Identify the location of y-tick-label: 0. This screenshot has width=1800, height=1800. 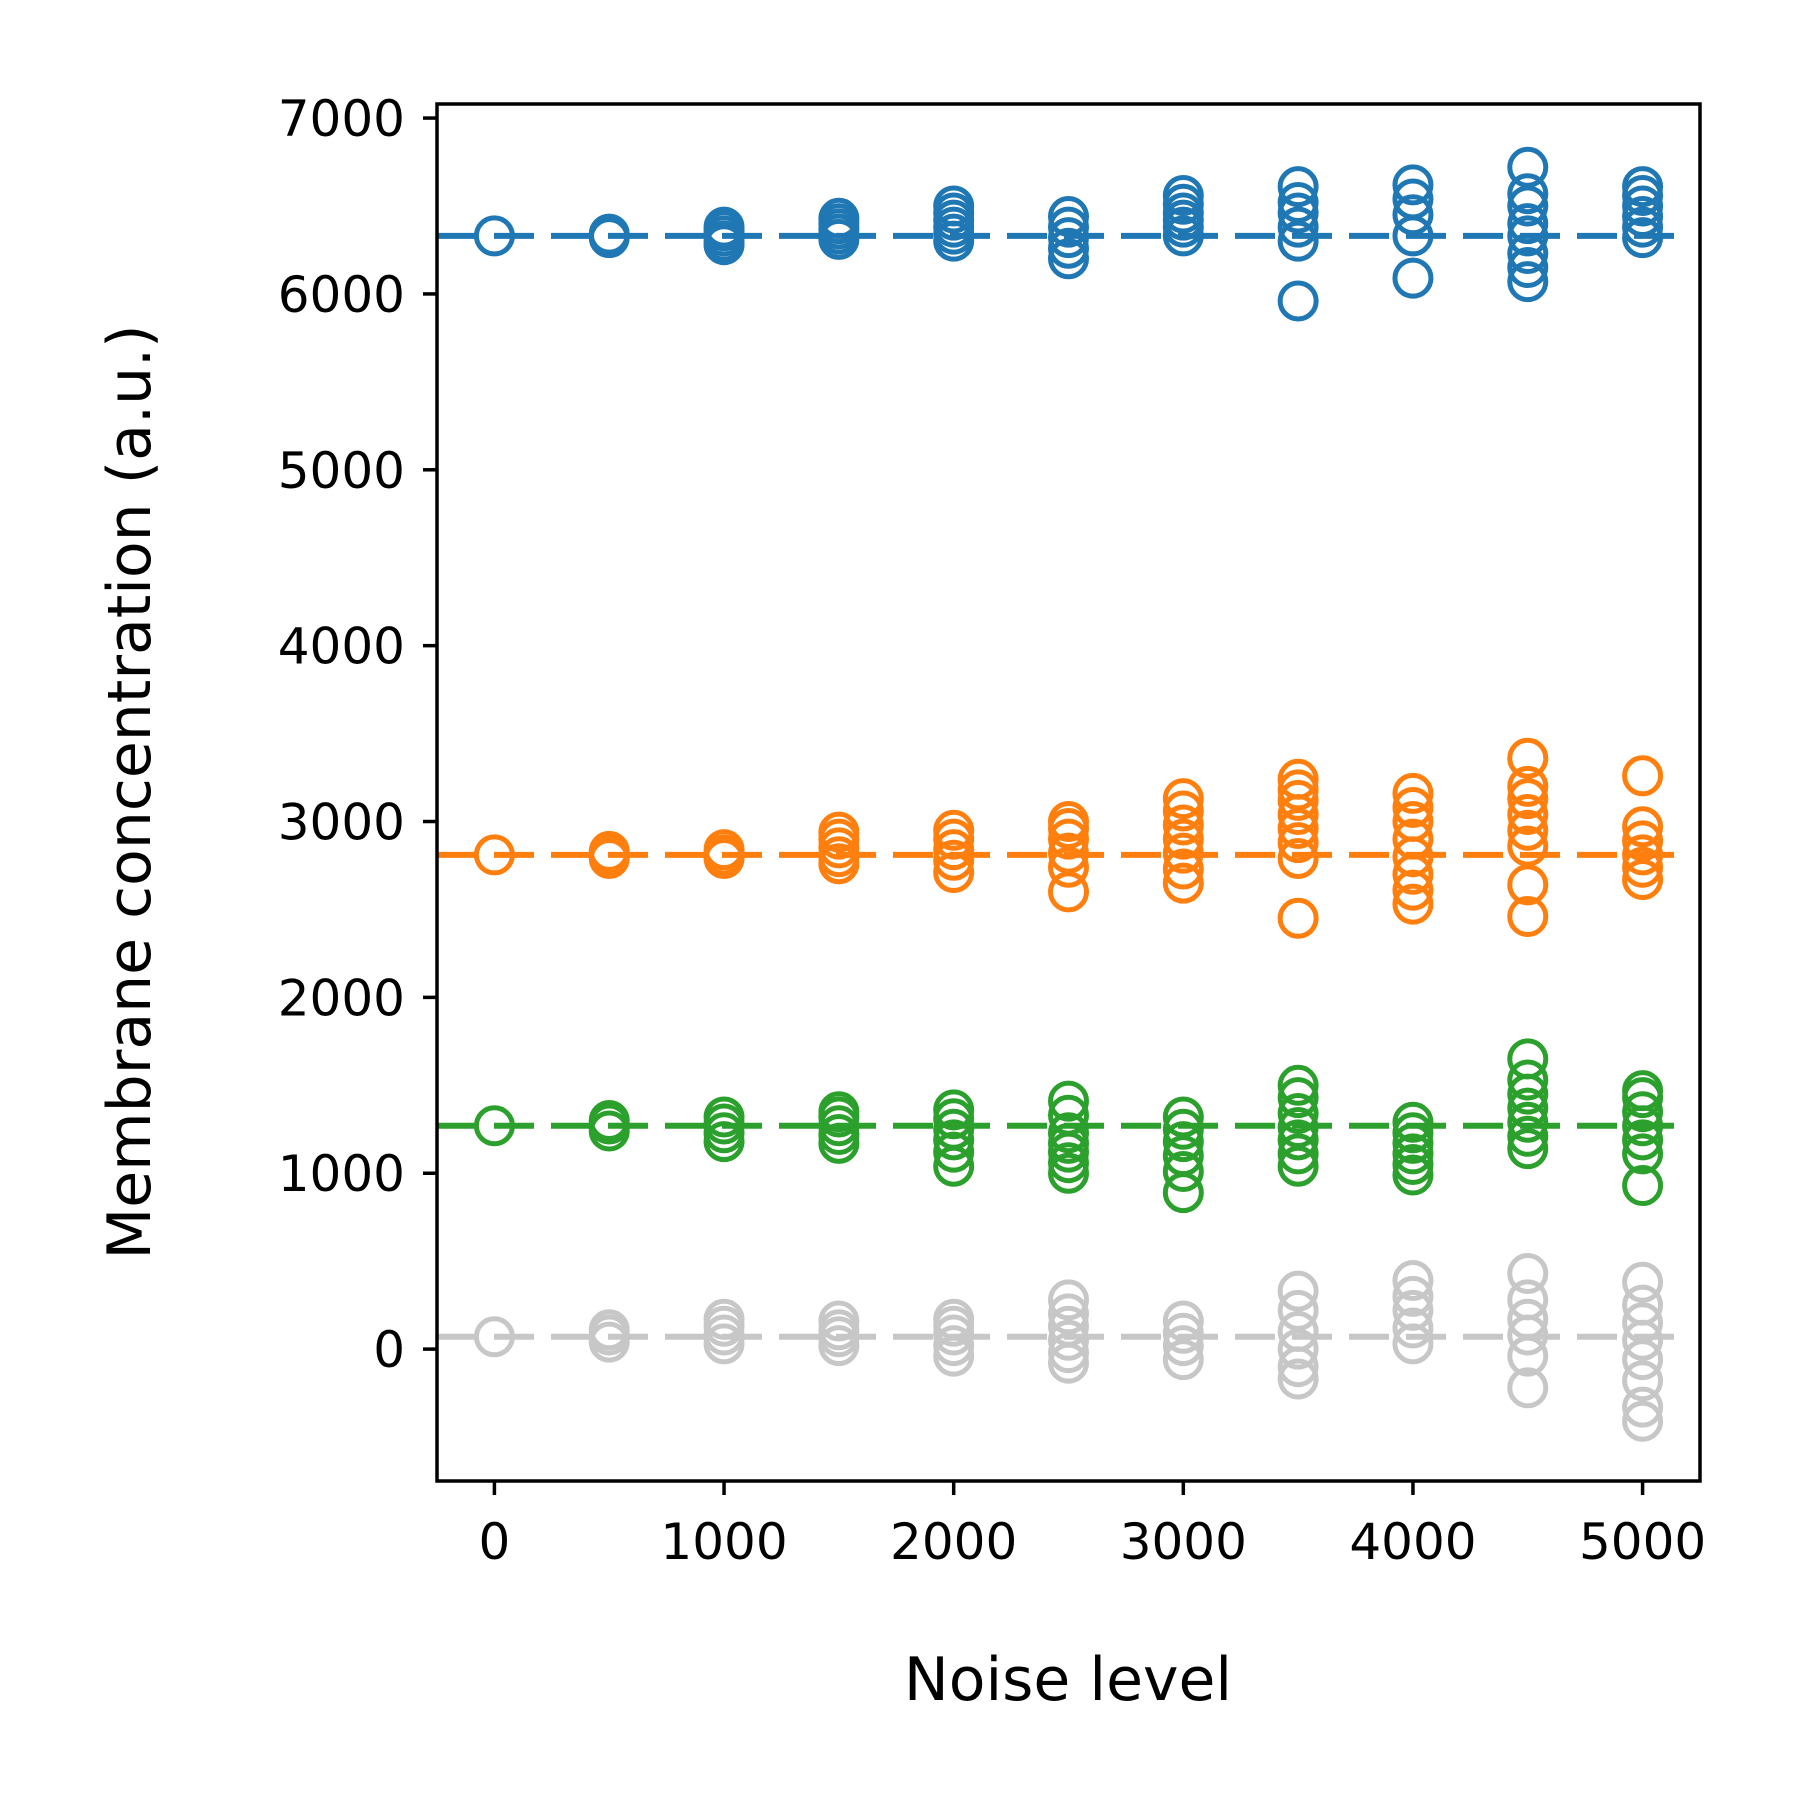
(389, 1350).